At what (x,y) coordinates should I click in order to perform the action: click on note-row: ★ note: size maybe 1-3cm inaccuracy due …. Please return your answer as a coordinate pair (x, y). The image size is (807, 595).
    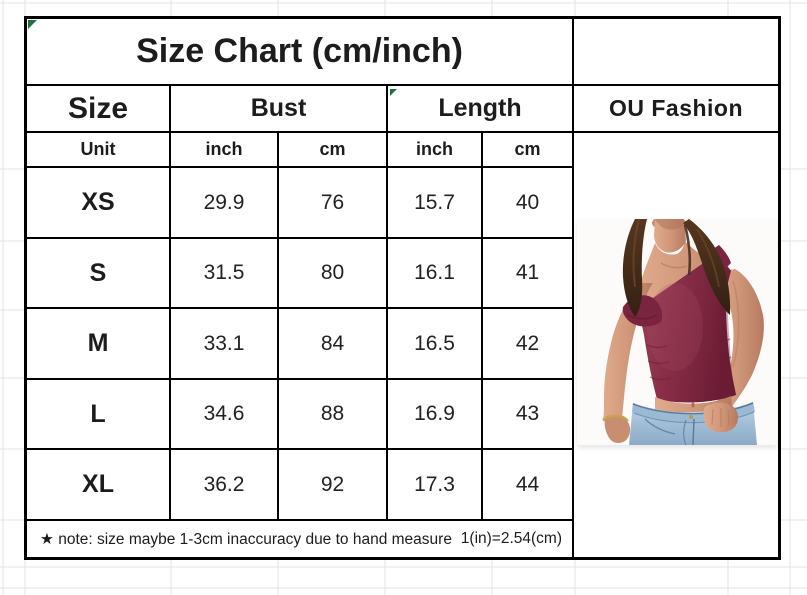
    Looking at the image, I should click on (300, 539).